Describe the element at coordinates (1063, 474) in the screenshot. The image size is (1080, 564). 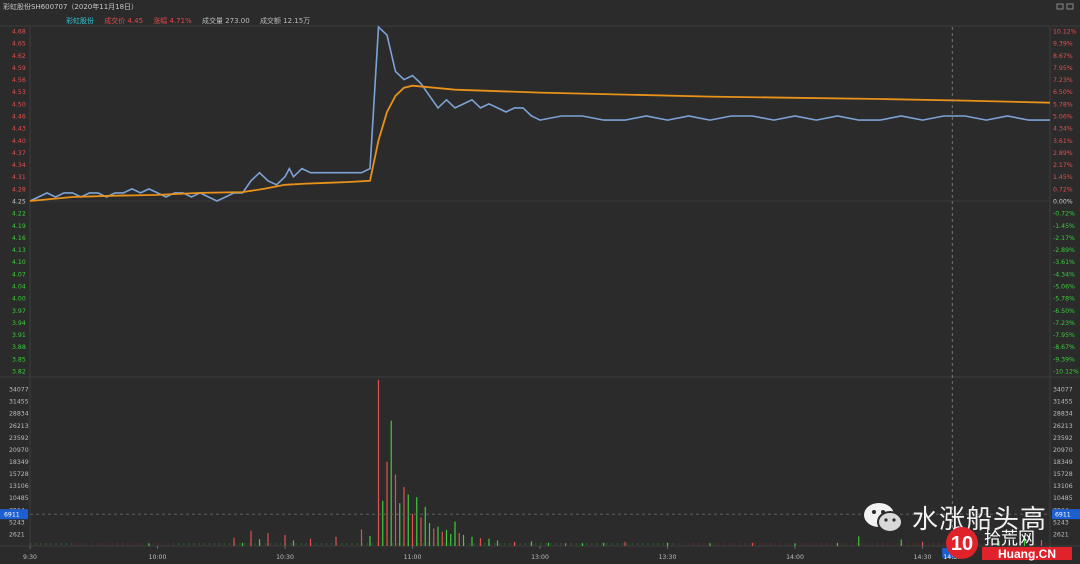
I see `volume-tick-label: 15728` at that location.